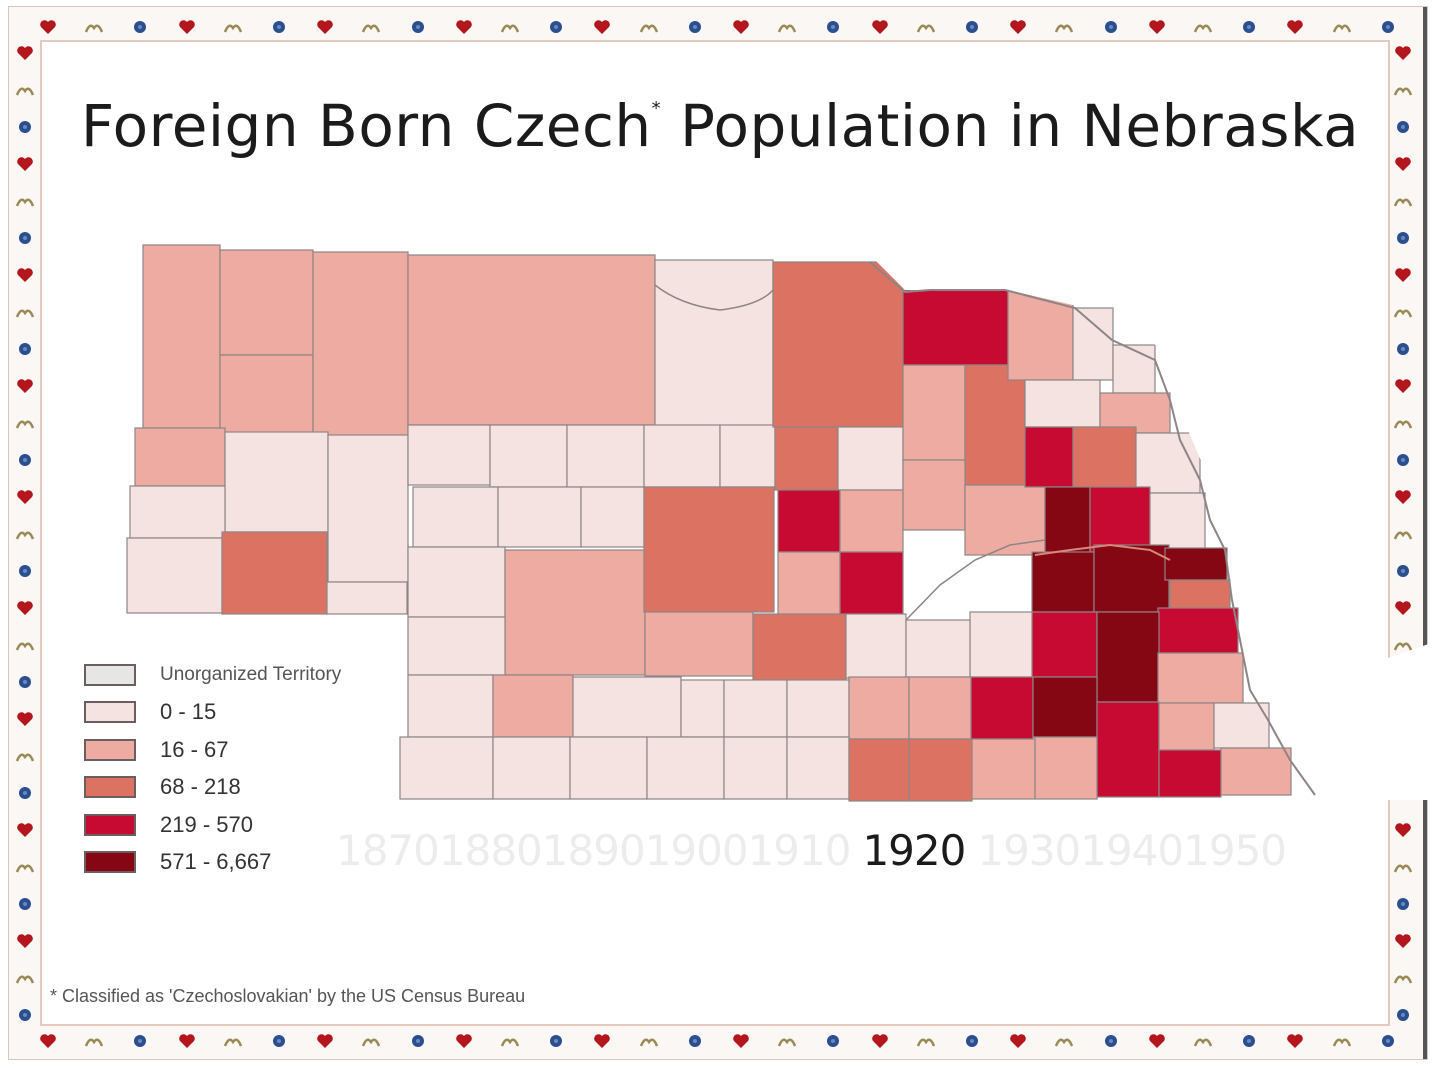  I want to click on map-mask, so click(1354, 720).